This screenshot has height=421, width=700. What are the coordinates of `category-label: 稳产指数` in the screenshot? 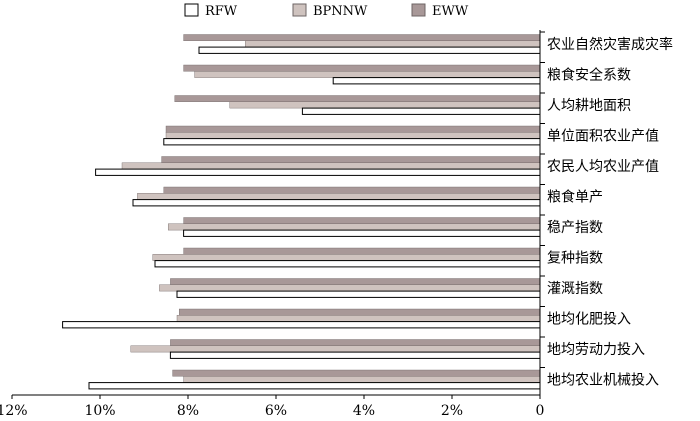 It's located at (575, 228).